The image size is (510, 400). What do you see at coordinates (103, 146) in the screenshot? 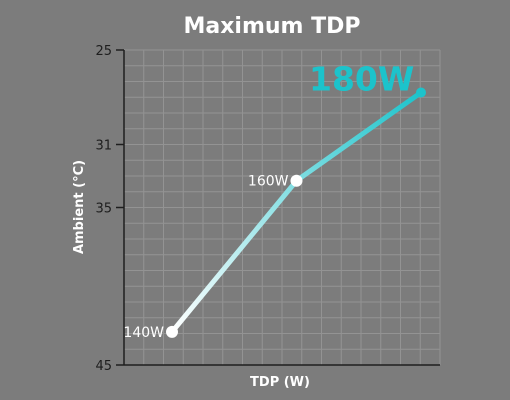
I see `y-tick-label: 31` at bounding box center [103, 146].